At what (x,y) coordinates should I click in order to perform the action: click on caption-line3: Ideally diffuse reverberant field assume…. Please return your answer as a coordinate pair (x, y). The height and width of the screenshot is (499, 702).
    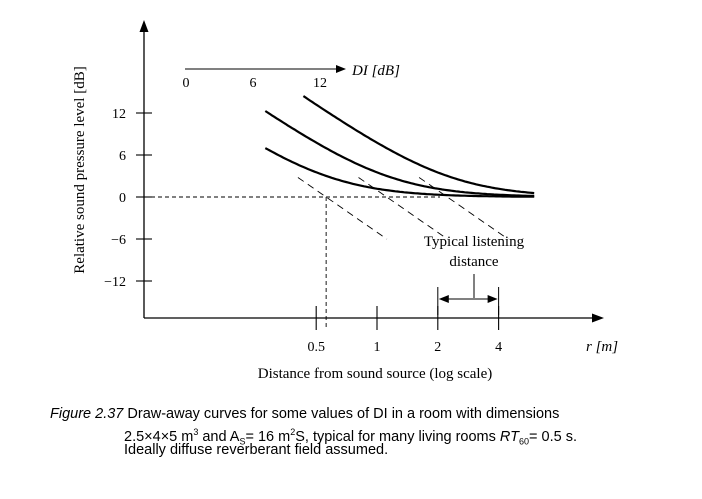
    Looking at the image, I should click on (256, 450).